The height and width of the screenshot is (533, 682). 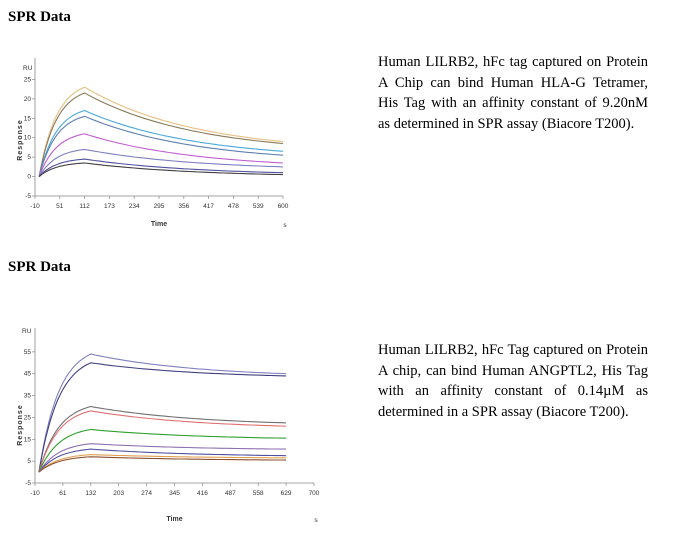 What do you see at coordinates (202, 493) in the screenshot?
I see `x-tick-label: 416` at bounding box center [202, 493].